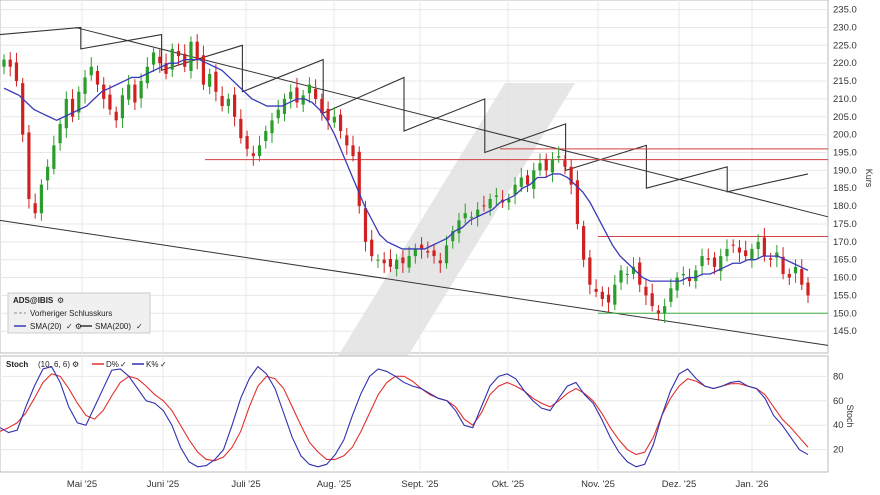 The height and width of the screenshot is (495, 880). Describe the element at coordinates (838, 401) in the screenshot. I see `stoch-tick-label: 60` at that location.